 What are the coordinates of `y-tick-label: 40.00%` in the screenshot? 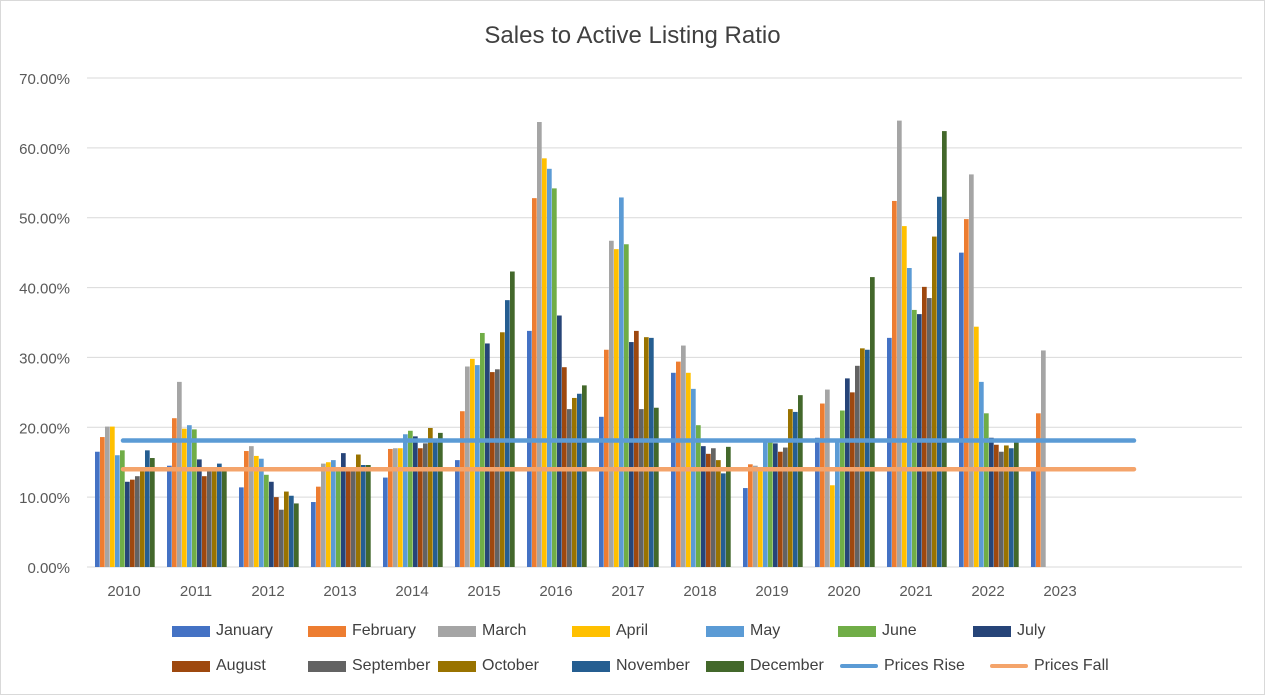 It's located at (44, 289).